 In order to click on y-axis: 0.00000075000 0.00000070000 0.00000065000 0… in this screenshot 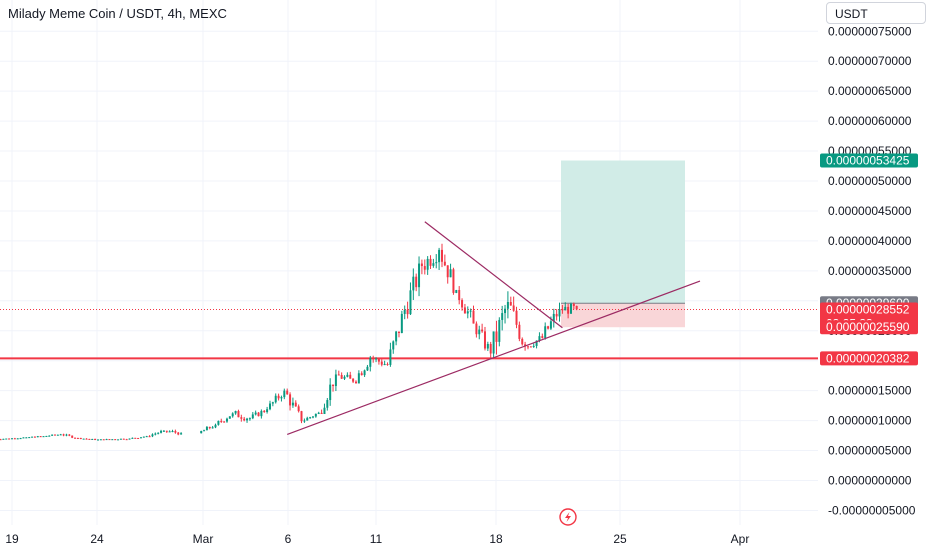, I will do `click(872, 270)`.